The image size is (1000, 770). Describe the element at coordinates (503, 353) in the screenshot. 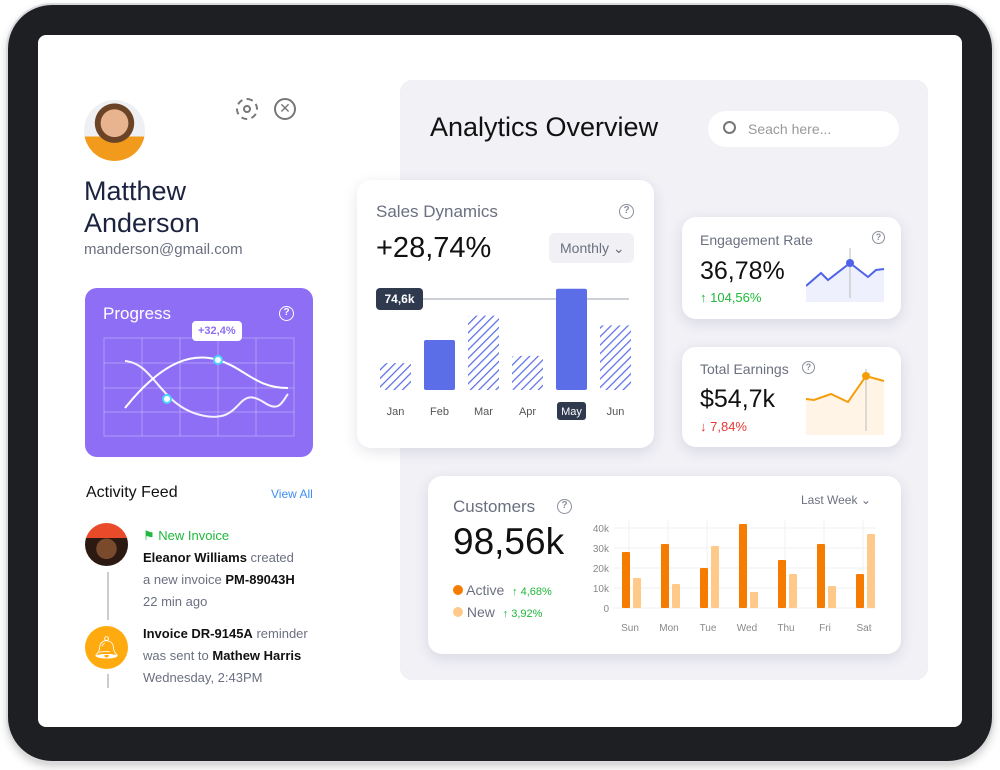

I see `sales-chart: Jan Feb Mar Apr May Jun 74,6k` at that location.